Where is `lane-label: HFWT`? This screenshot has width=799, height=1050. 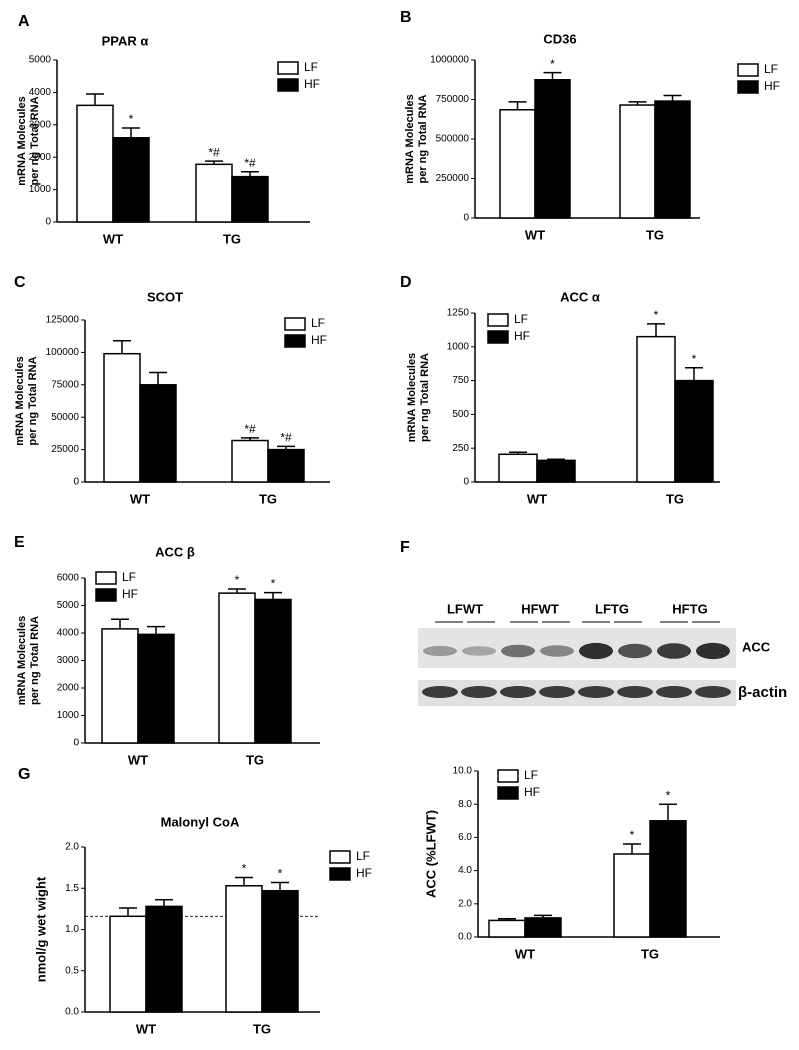 lane-label: HFWT is located at coordinates (540, 608).